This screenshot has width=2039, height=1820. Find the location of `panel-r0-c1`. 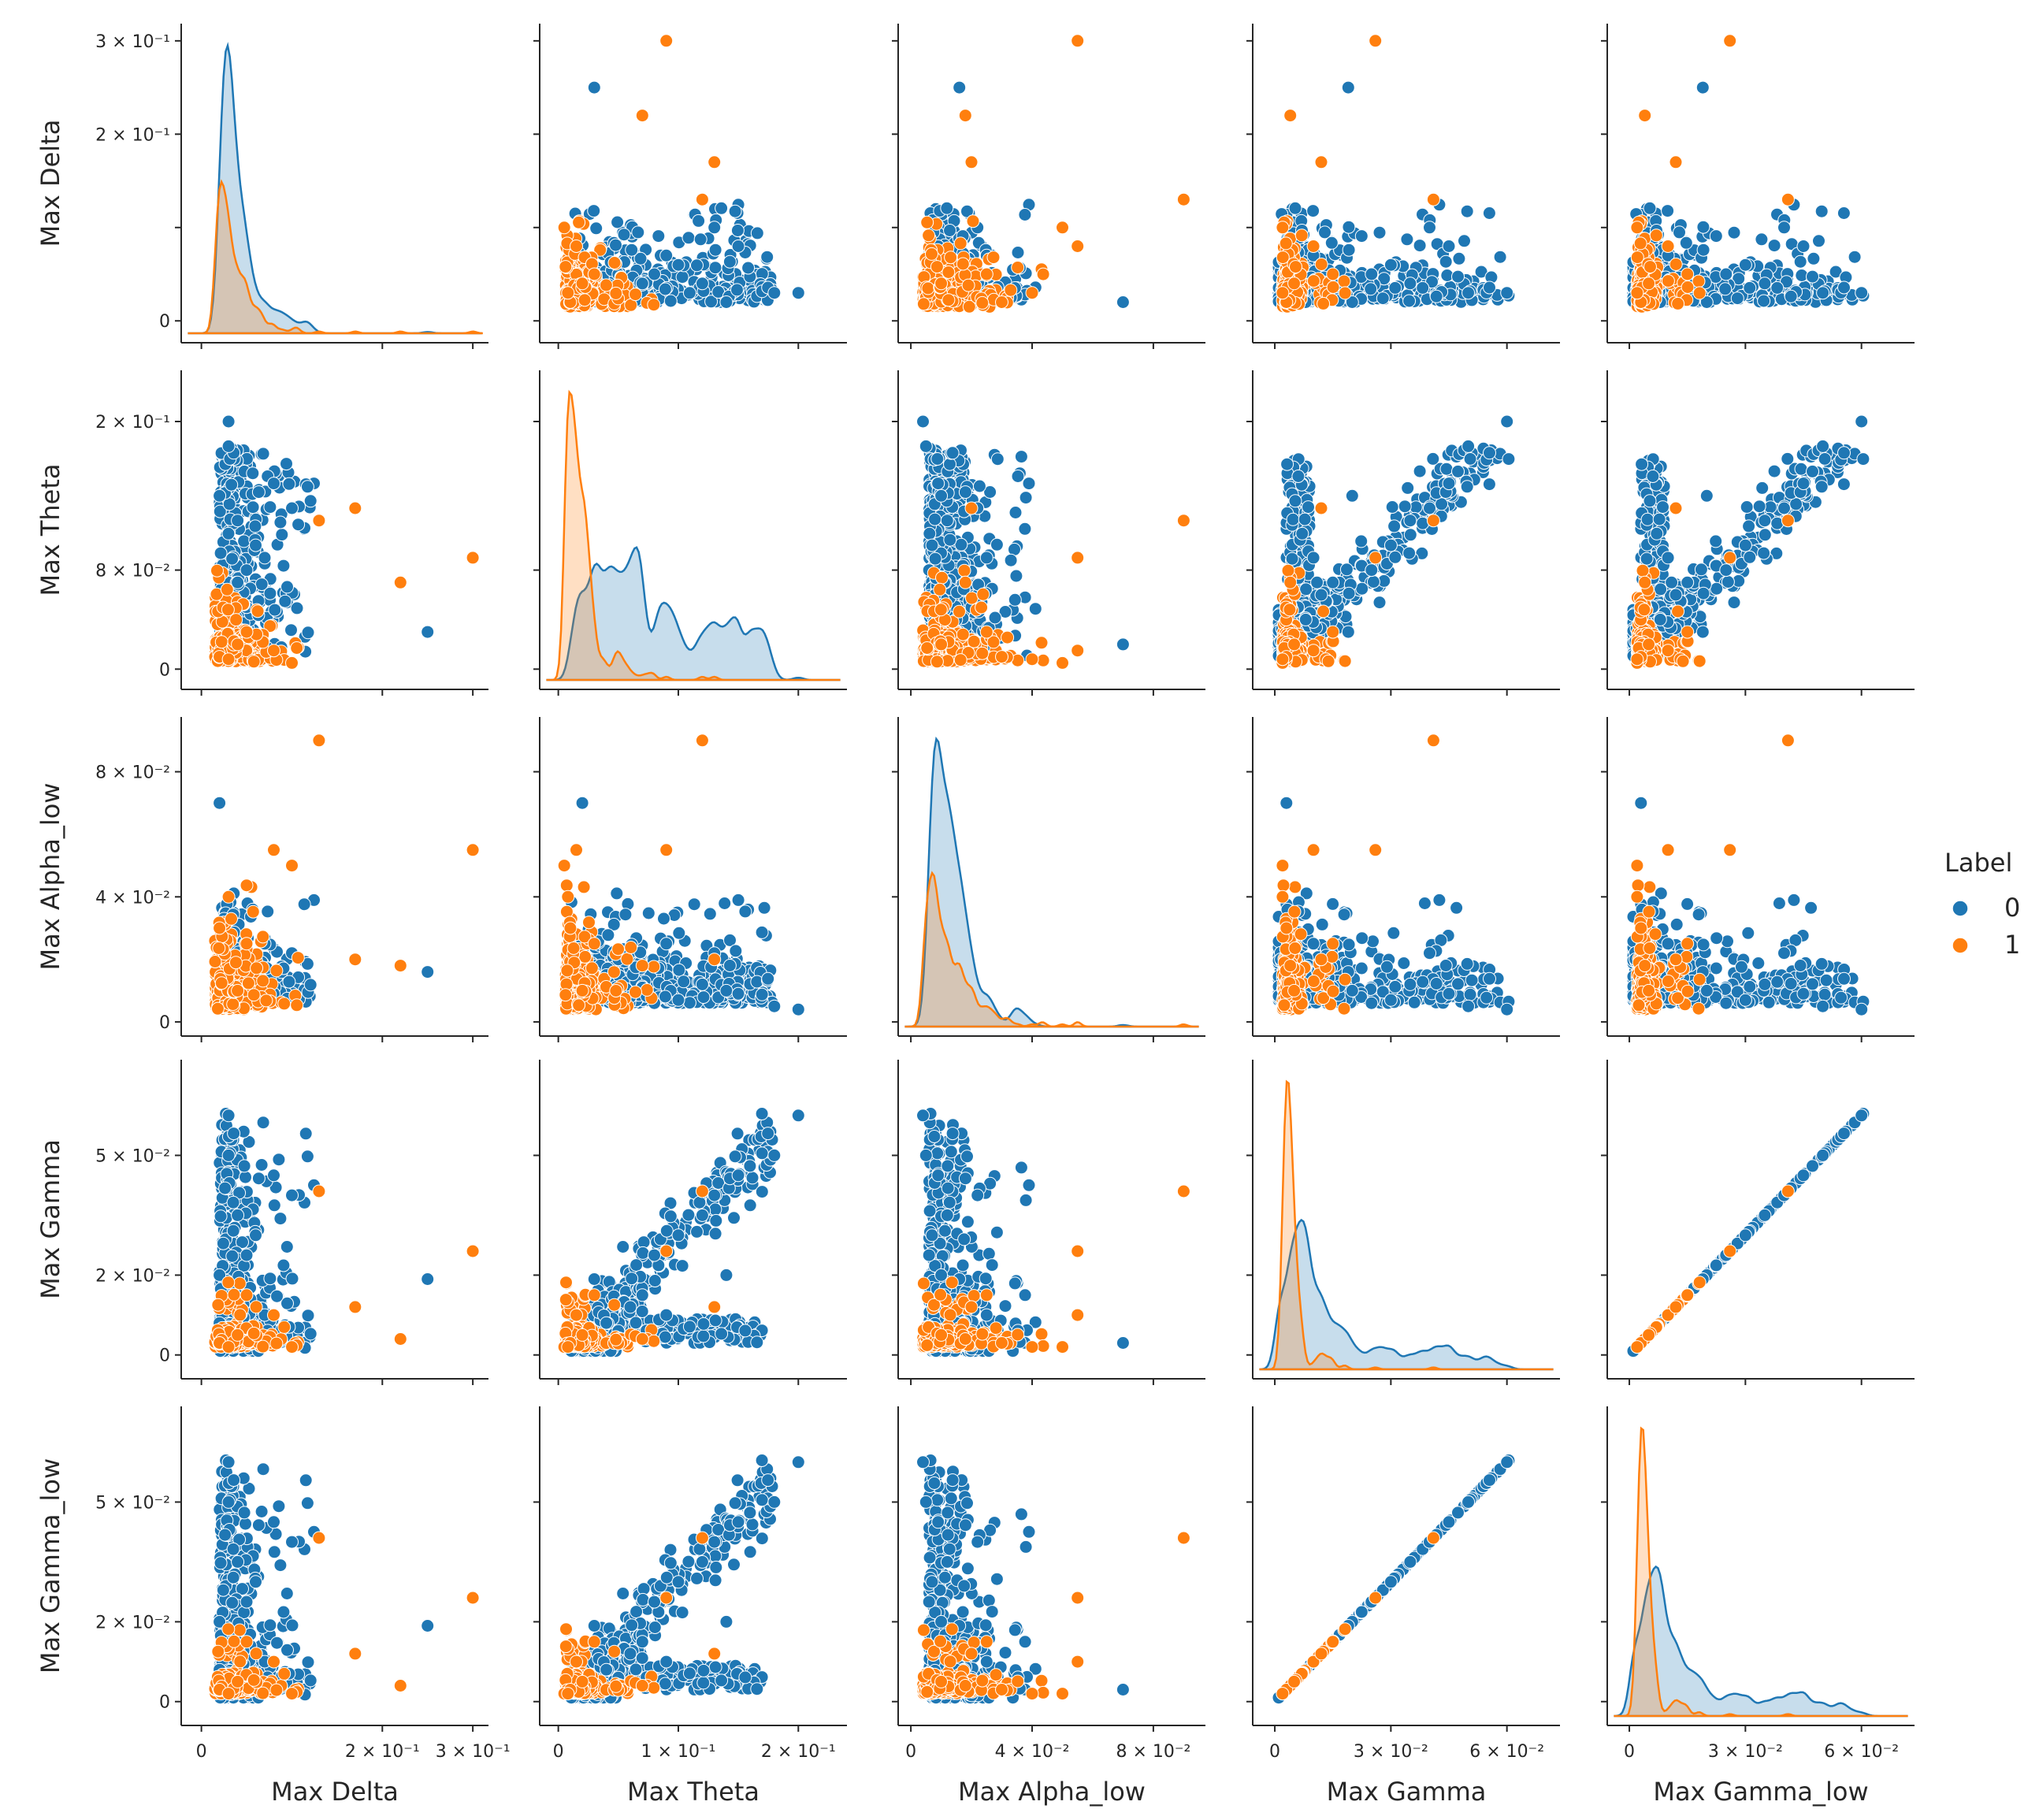

panel-r0-c1 is located at coordinates (690, 186).